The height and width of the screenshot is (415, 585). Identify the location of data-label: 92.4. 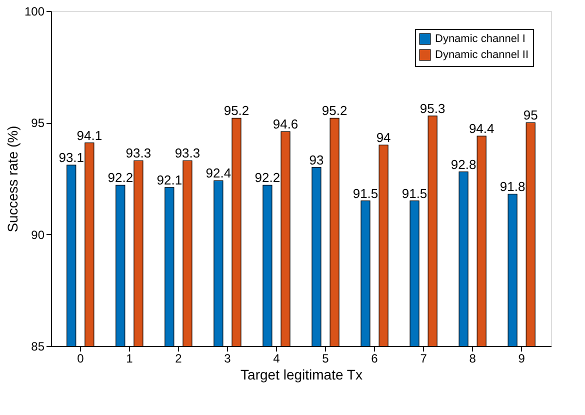
(219, 173).